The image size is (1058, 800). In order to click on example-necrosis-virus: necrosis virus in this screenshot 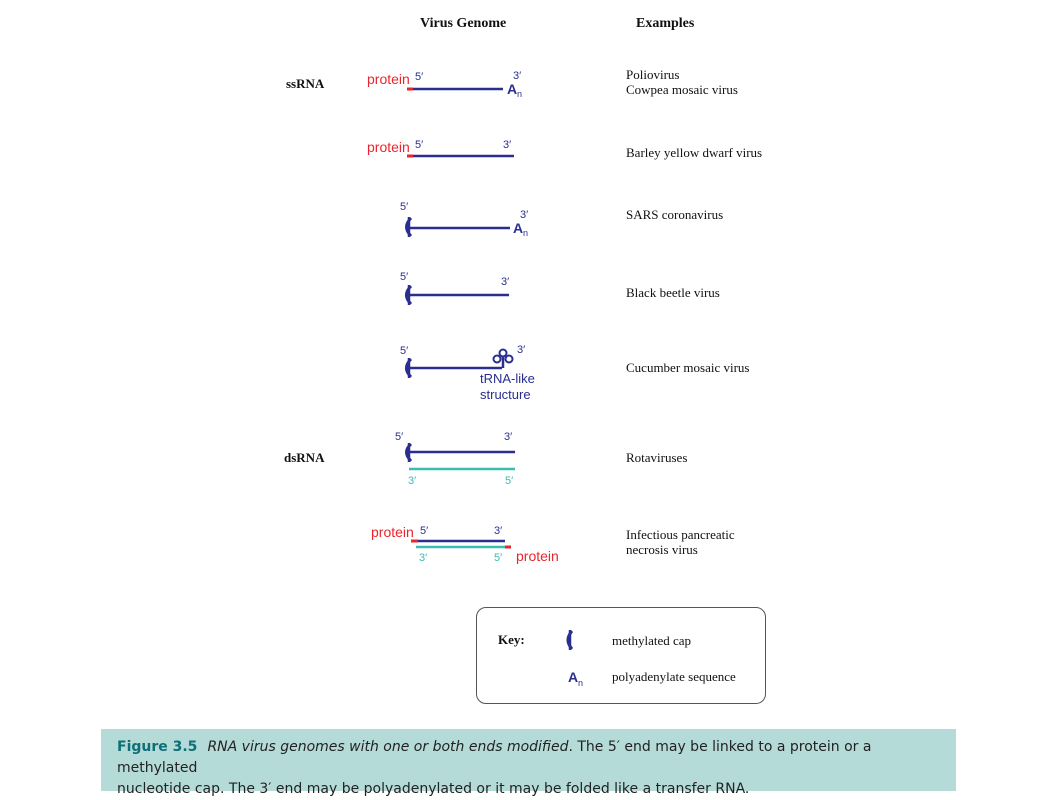, I will do `click(662, 549)`.